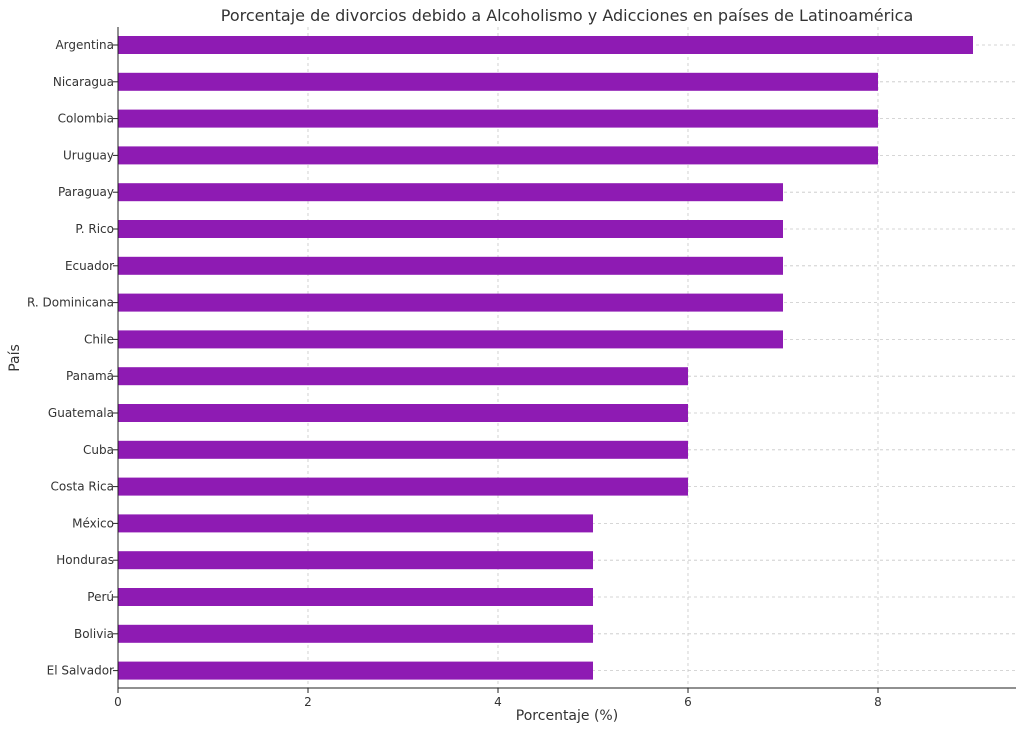  Describe the element at coordinates (82, 487) in the screenshot. I see `y-tick-label: Costa Rica` at that location.